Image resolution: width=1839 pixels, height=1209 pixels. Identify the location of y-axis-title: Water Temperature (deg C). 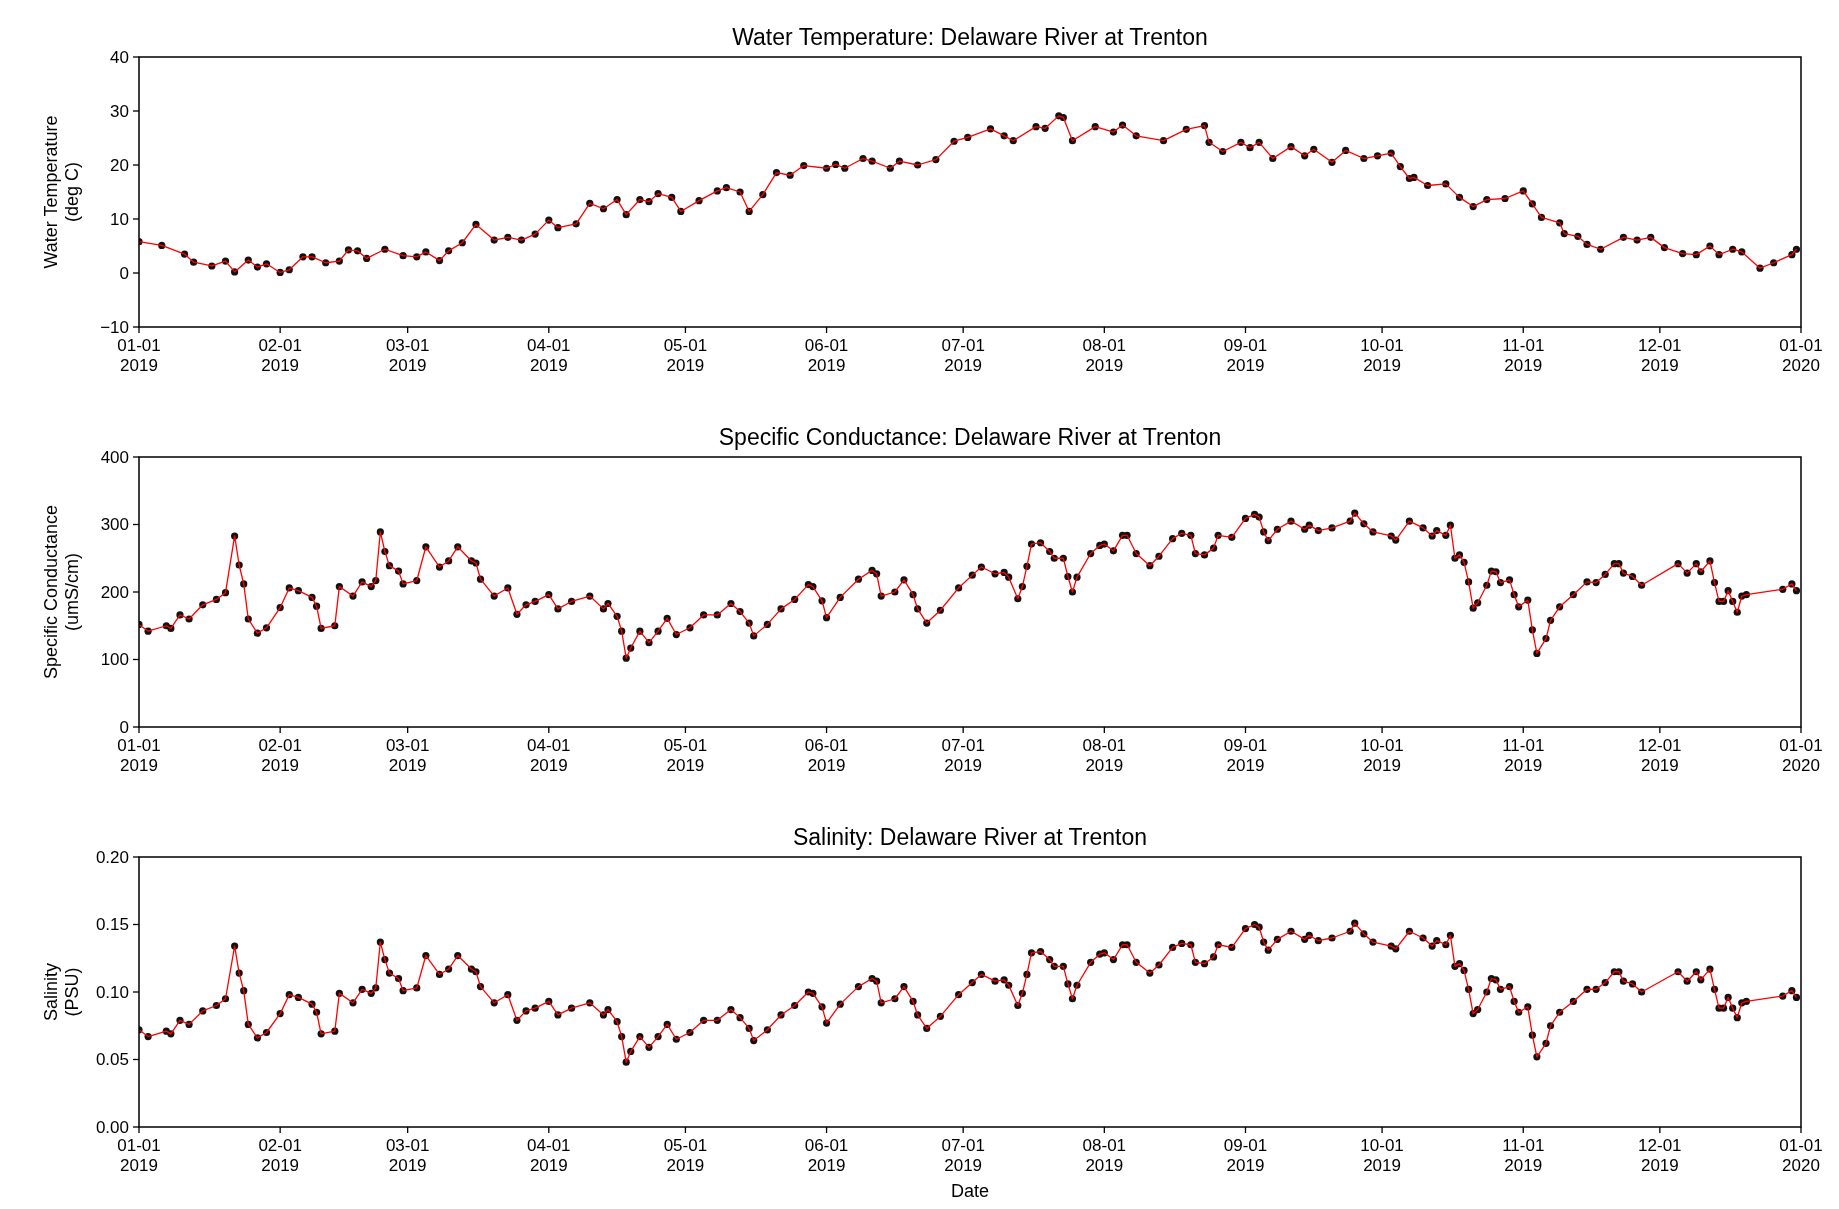
(61, 192).